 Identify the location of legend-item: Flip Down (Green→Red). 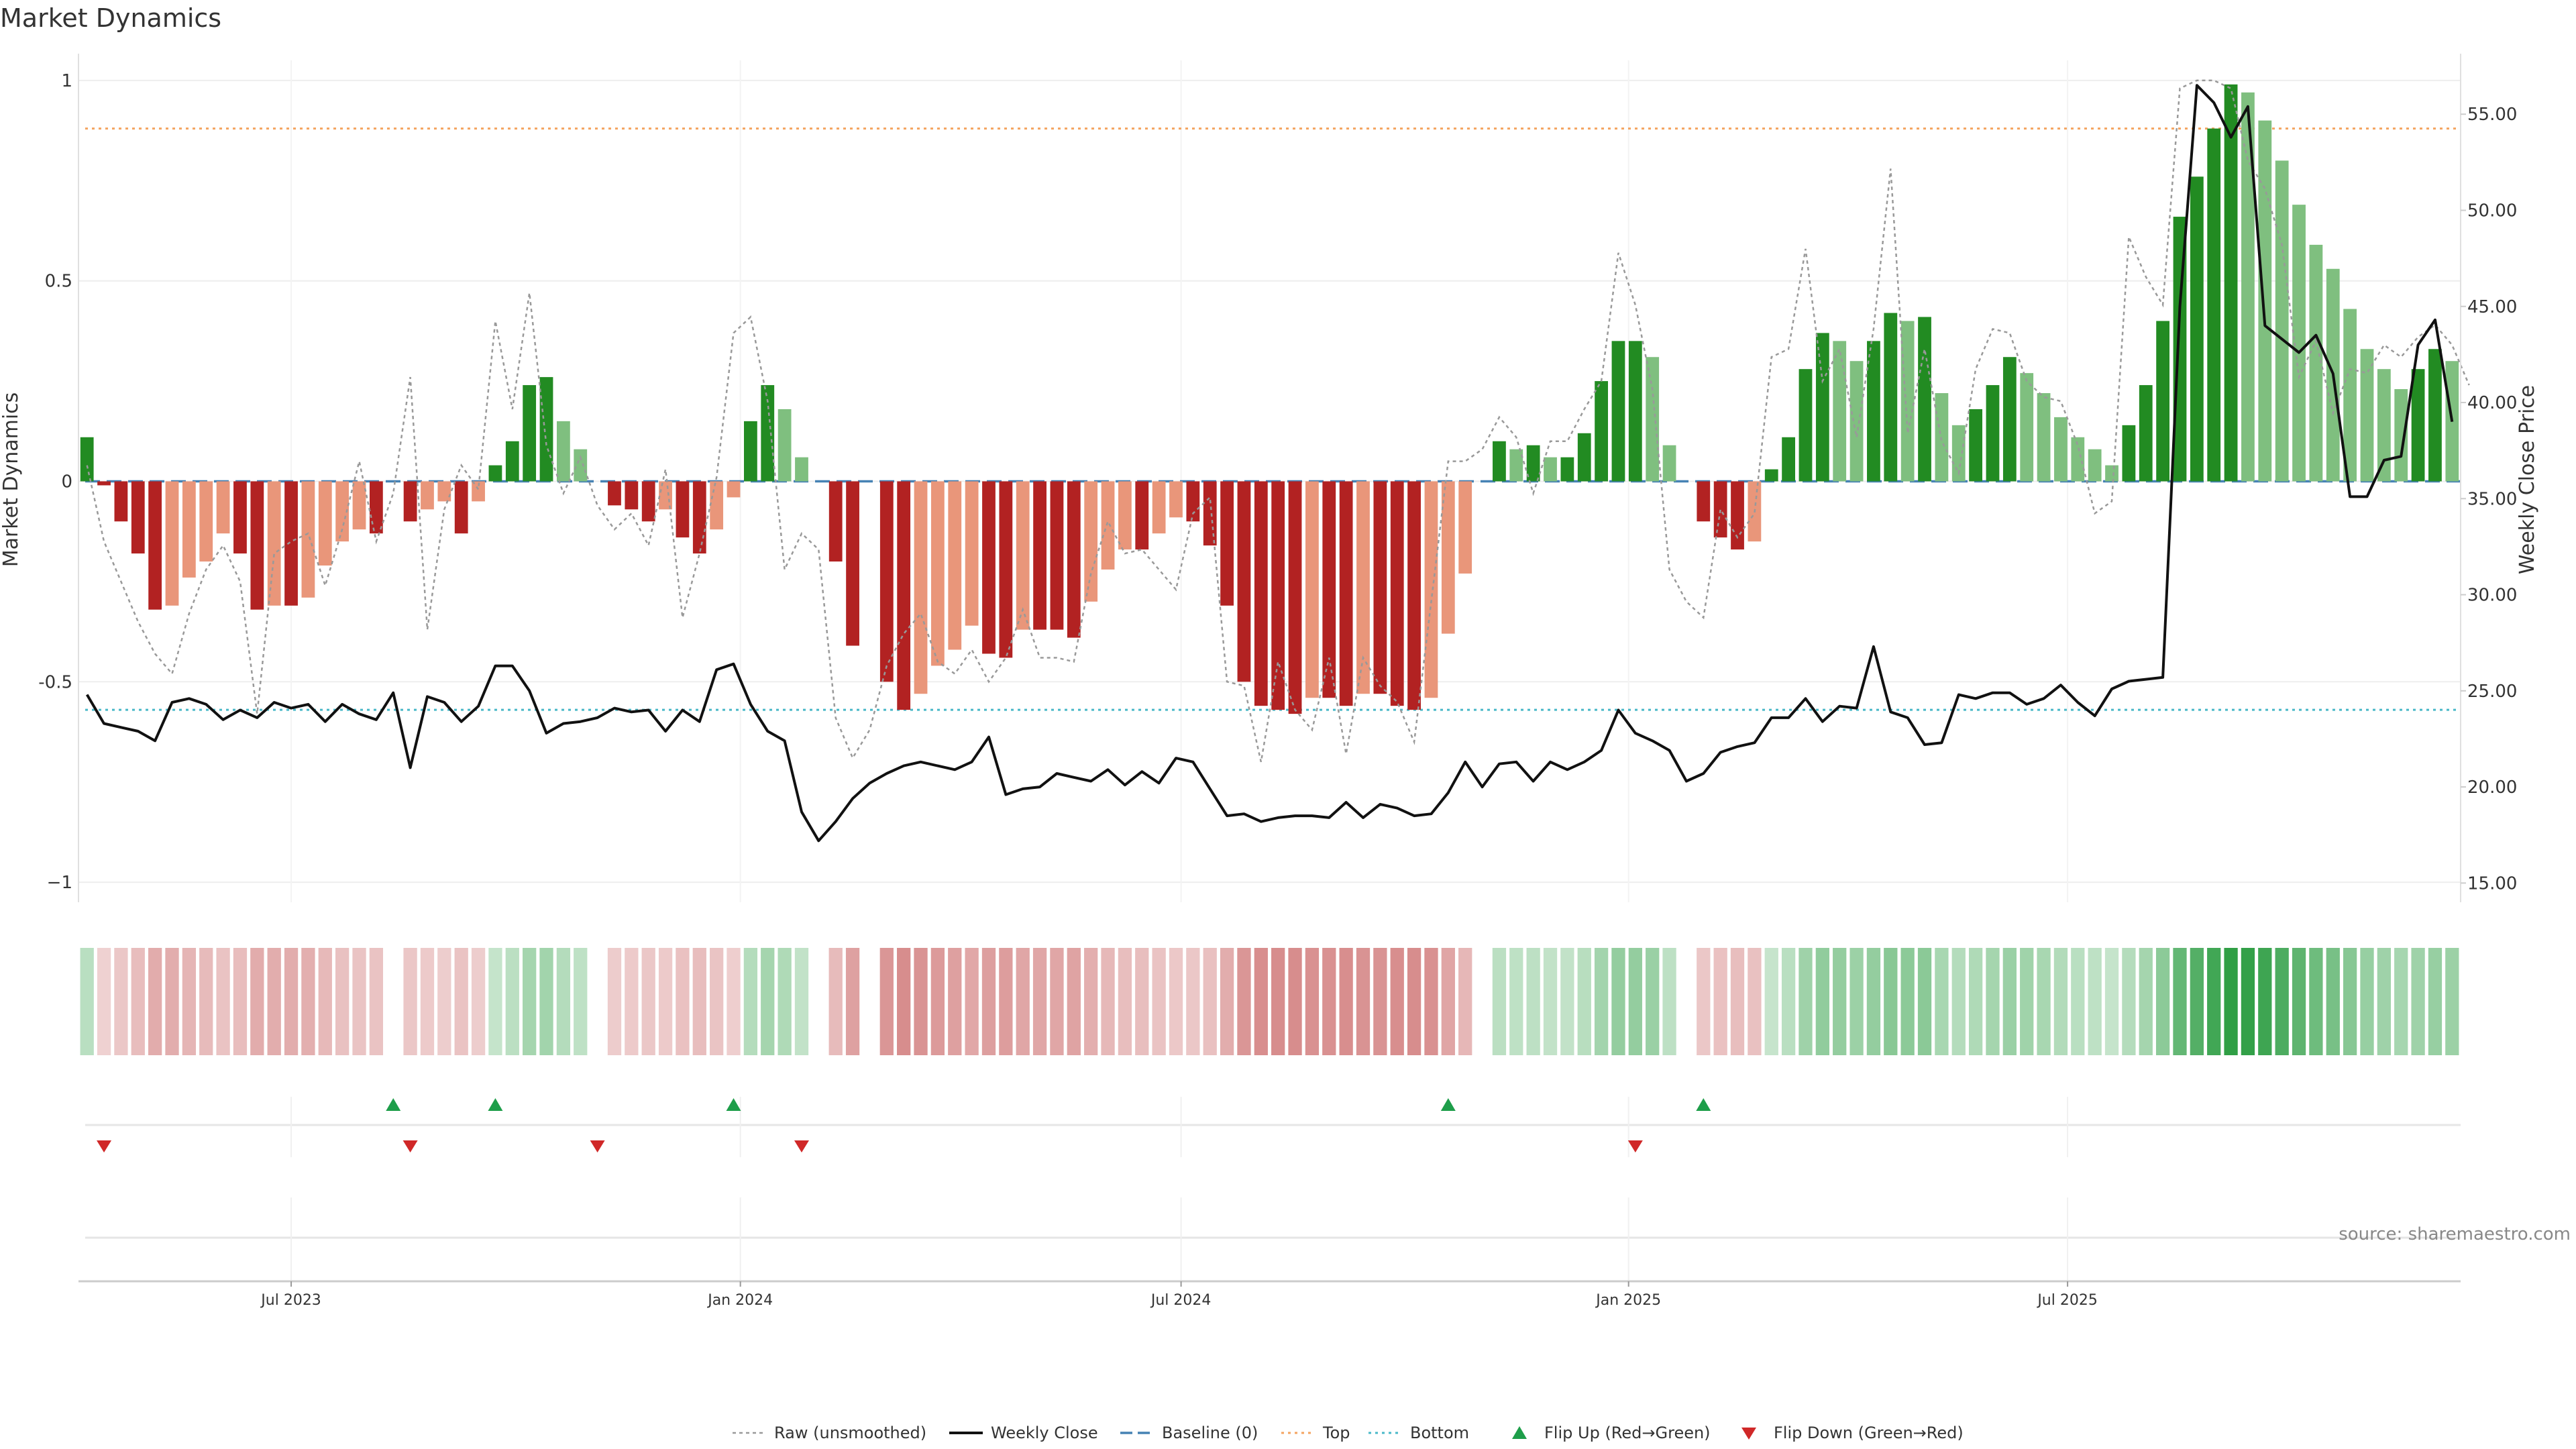
(1852, 1433).